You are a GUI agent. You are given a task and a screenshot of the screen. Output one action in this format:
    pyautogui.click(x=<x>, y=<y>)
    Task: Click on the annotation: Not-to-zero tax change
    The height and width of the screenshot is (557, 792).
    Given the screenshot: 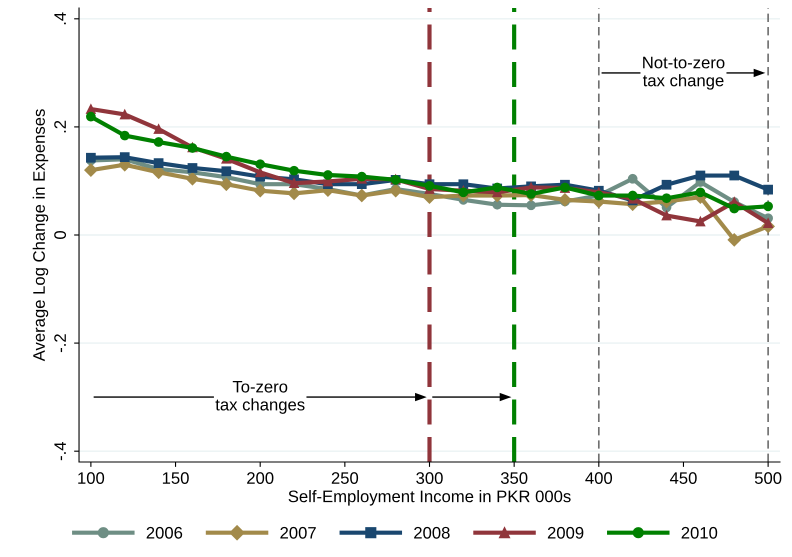 What is the action you would take?
    pyautogui.click(x=683, y=73)
    